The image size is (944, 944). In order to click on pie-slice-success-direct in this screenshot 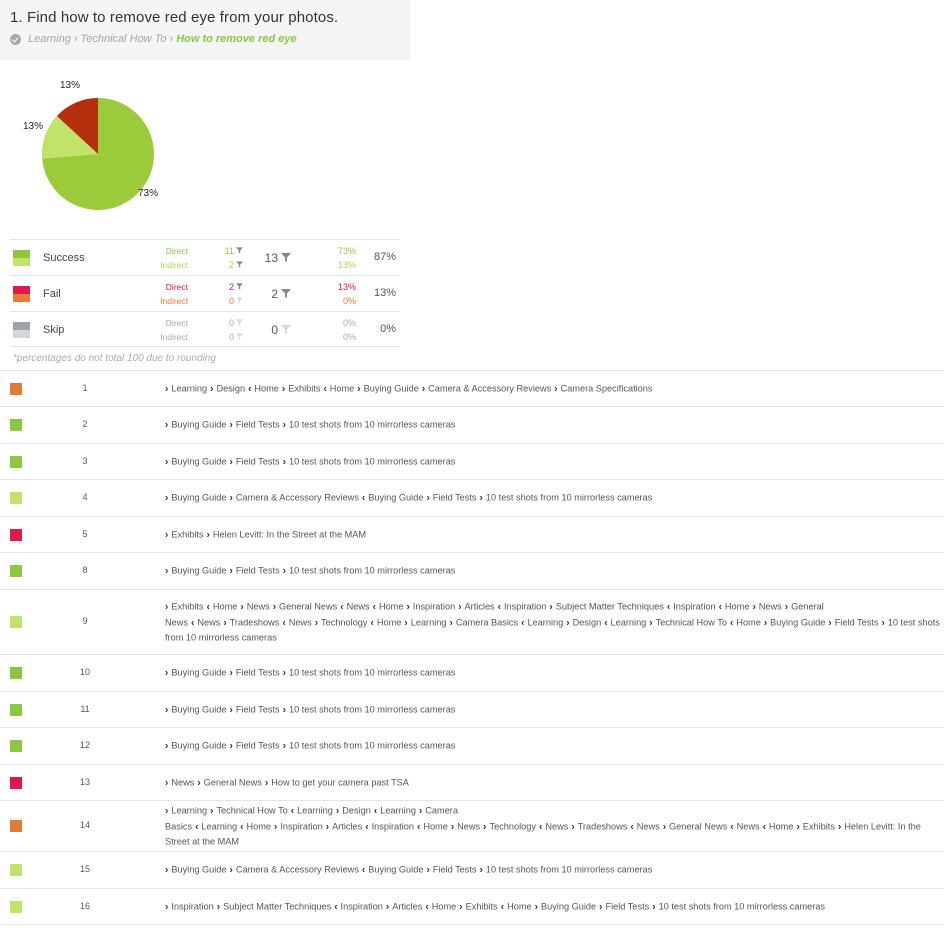, I will do `click(98, 154)`.